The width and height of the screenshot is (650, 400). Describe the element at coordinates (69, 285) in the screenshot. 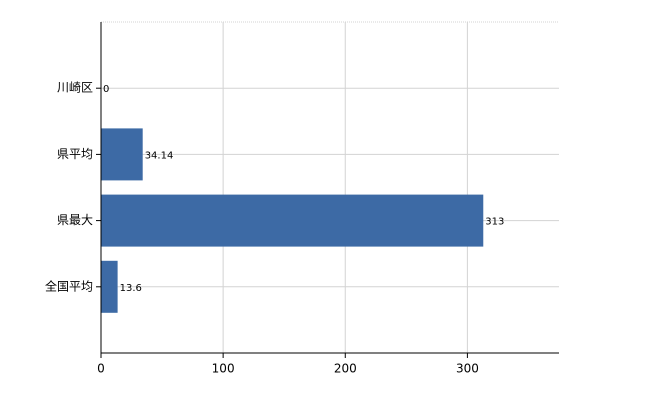

I see `y-tick-label: 全国平均` at that location.